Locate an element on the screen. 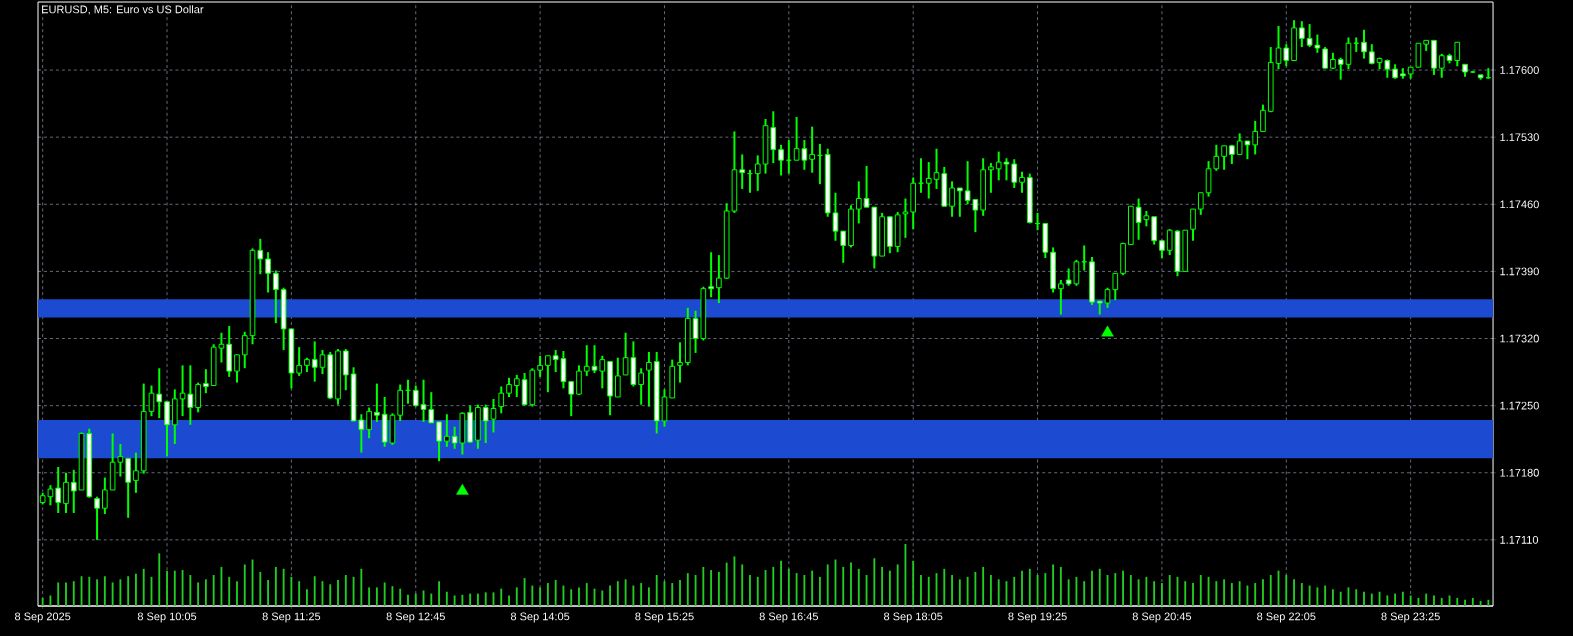 Image resolution: width=1573 pixels, height=636 pixels. x-tick-label: 8 Sep 16:45 is located at coordinates (789, 617).